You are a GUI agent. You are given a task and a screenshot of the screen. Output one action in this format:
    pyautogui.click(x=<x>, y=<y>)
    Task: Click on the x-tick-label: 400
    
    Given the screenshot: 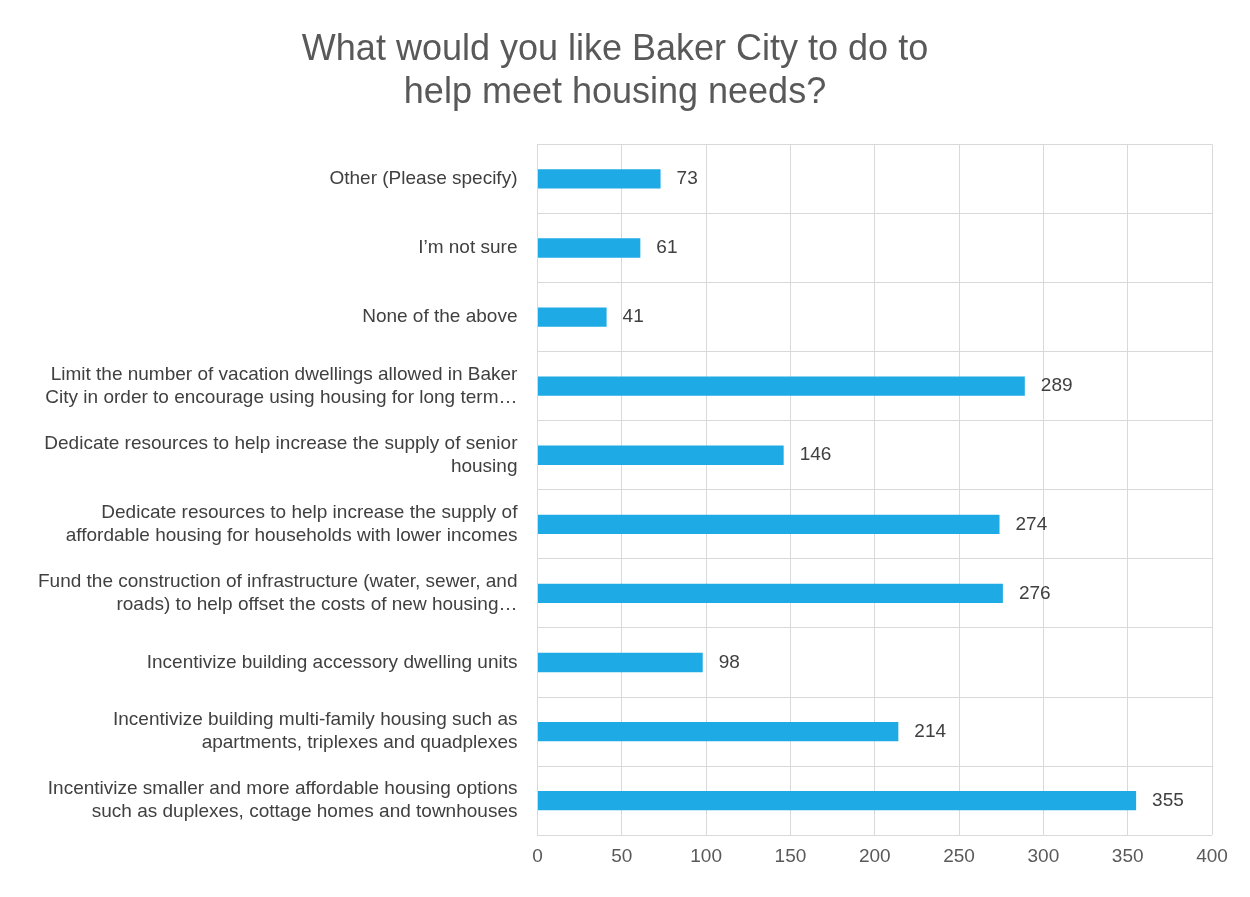 What is the action you would take?
    pyautogui.click(x=1212, y=855)
    